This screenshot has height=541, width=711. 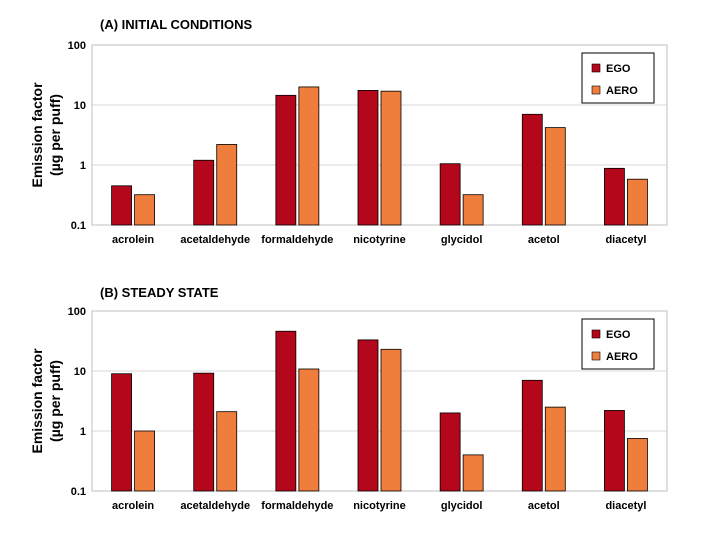 What do you see at coordinates (176, 24) in the screenshot?
I see `chart-title: (A) INITIAL CONDITIONS` at bounding box center [176, 24].